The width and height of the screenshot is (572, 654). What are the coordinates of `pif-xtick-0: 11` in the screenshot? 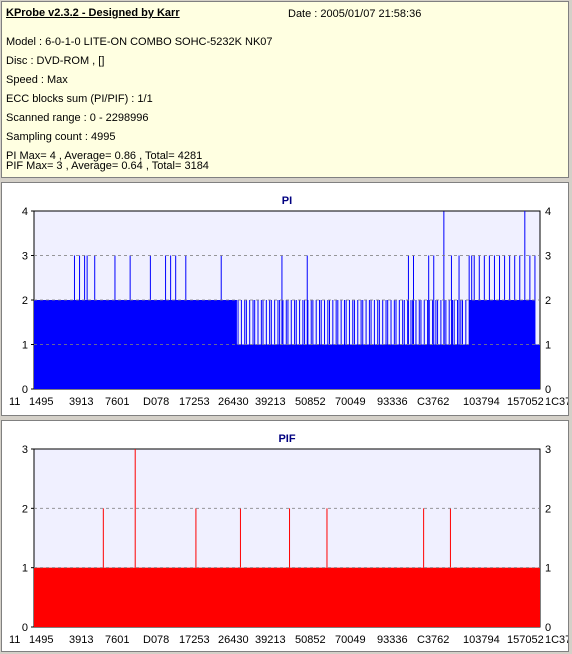 It's located at (14, 640).